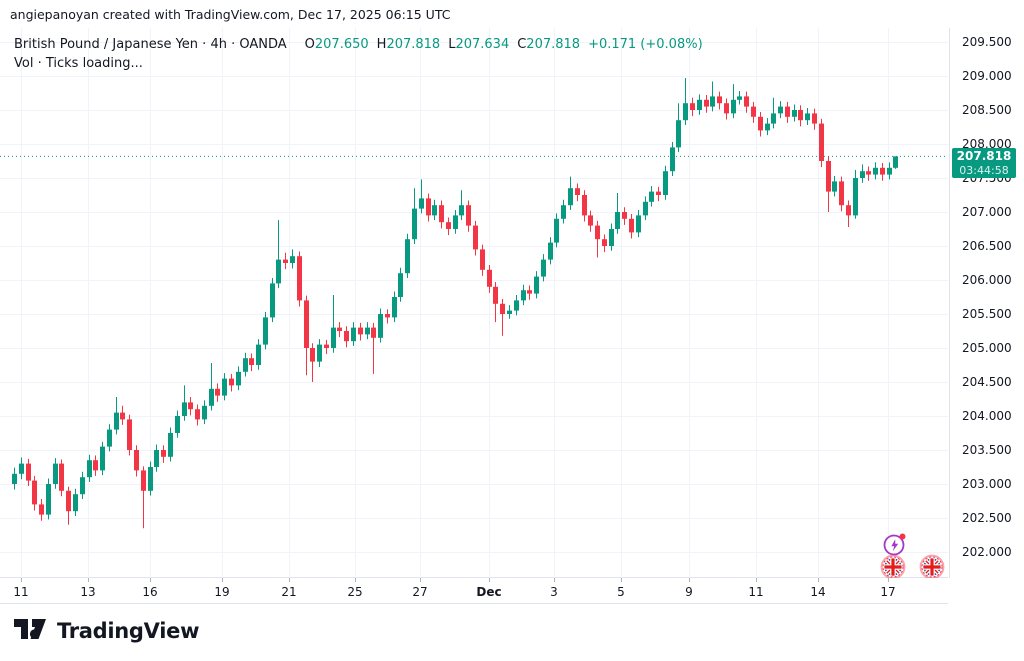  I want to click on price-axis-label: 206.000, so click(987, 280).